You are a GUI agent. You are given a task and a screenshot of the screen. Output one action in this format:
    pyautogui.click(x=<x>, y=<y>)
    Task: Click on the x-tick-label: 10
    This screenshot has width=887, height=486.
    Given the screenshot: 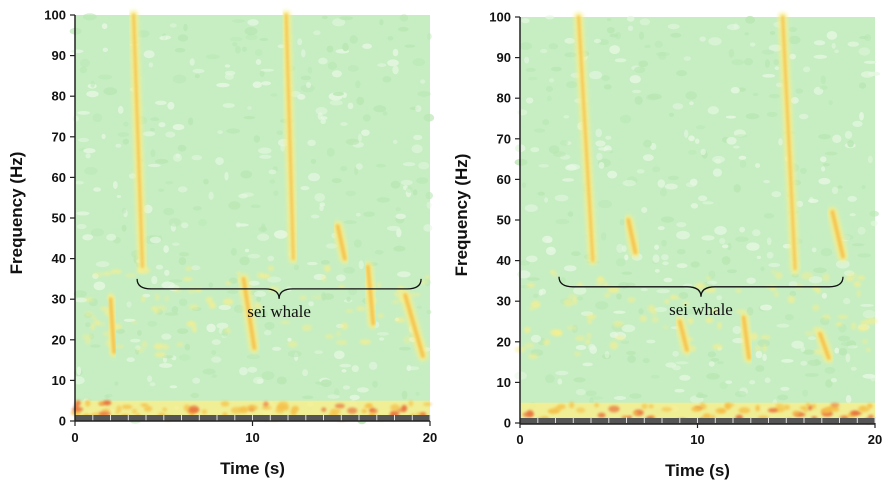 What is the action you would take?
    pyautogui.click(x=252, y=437)
    